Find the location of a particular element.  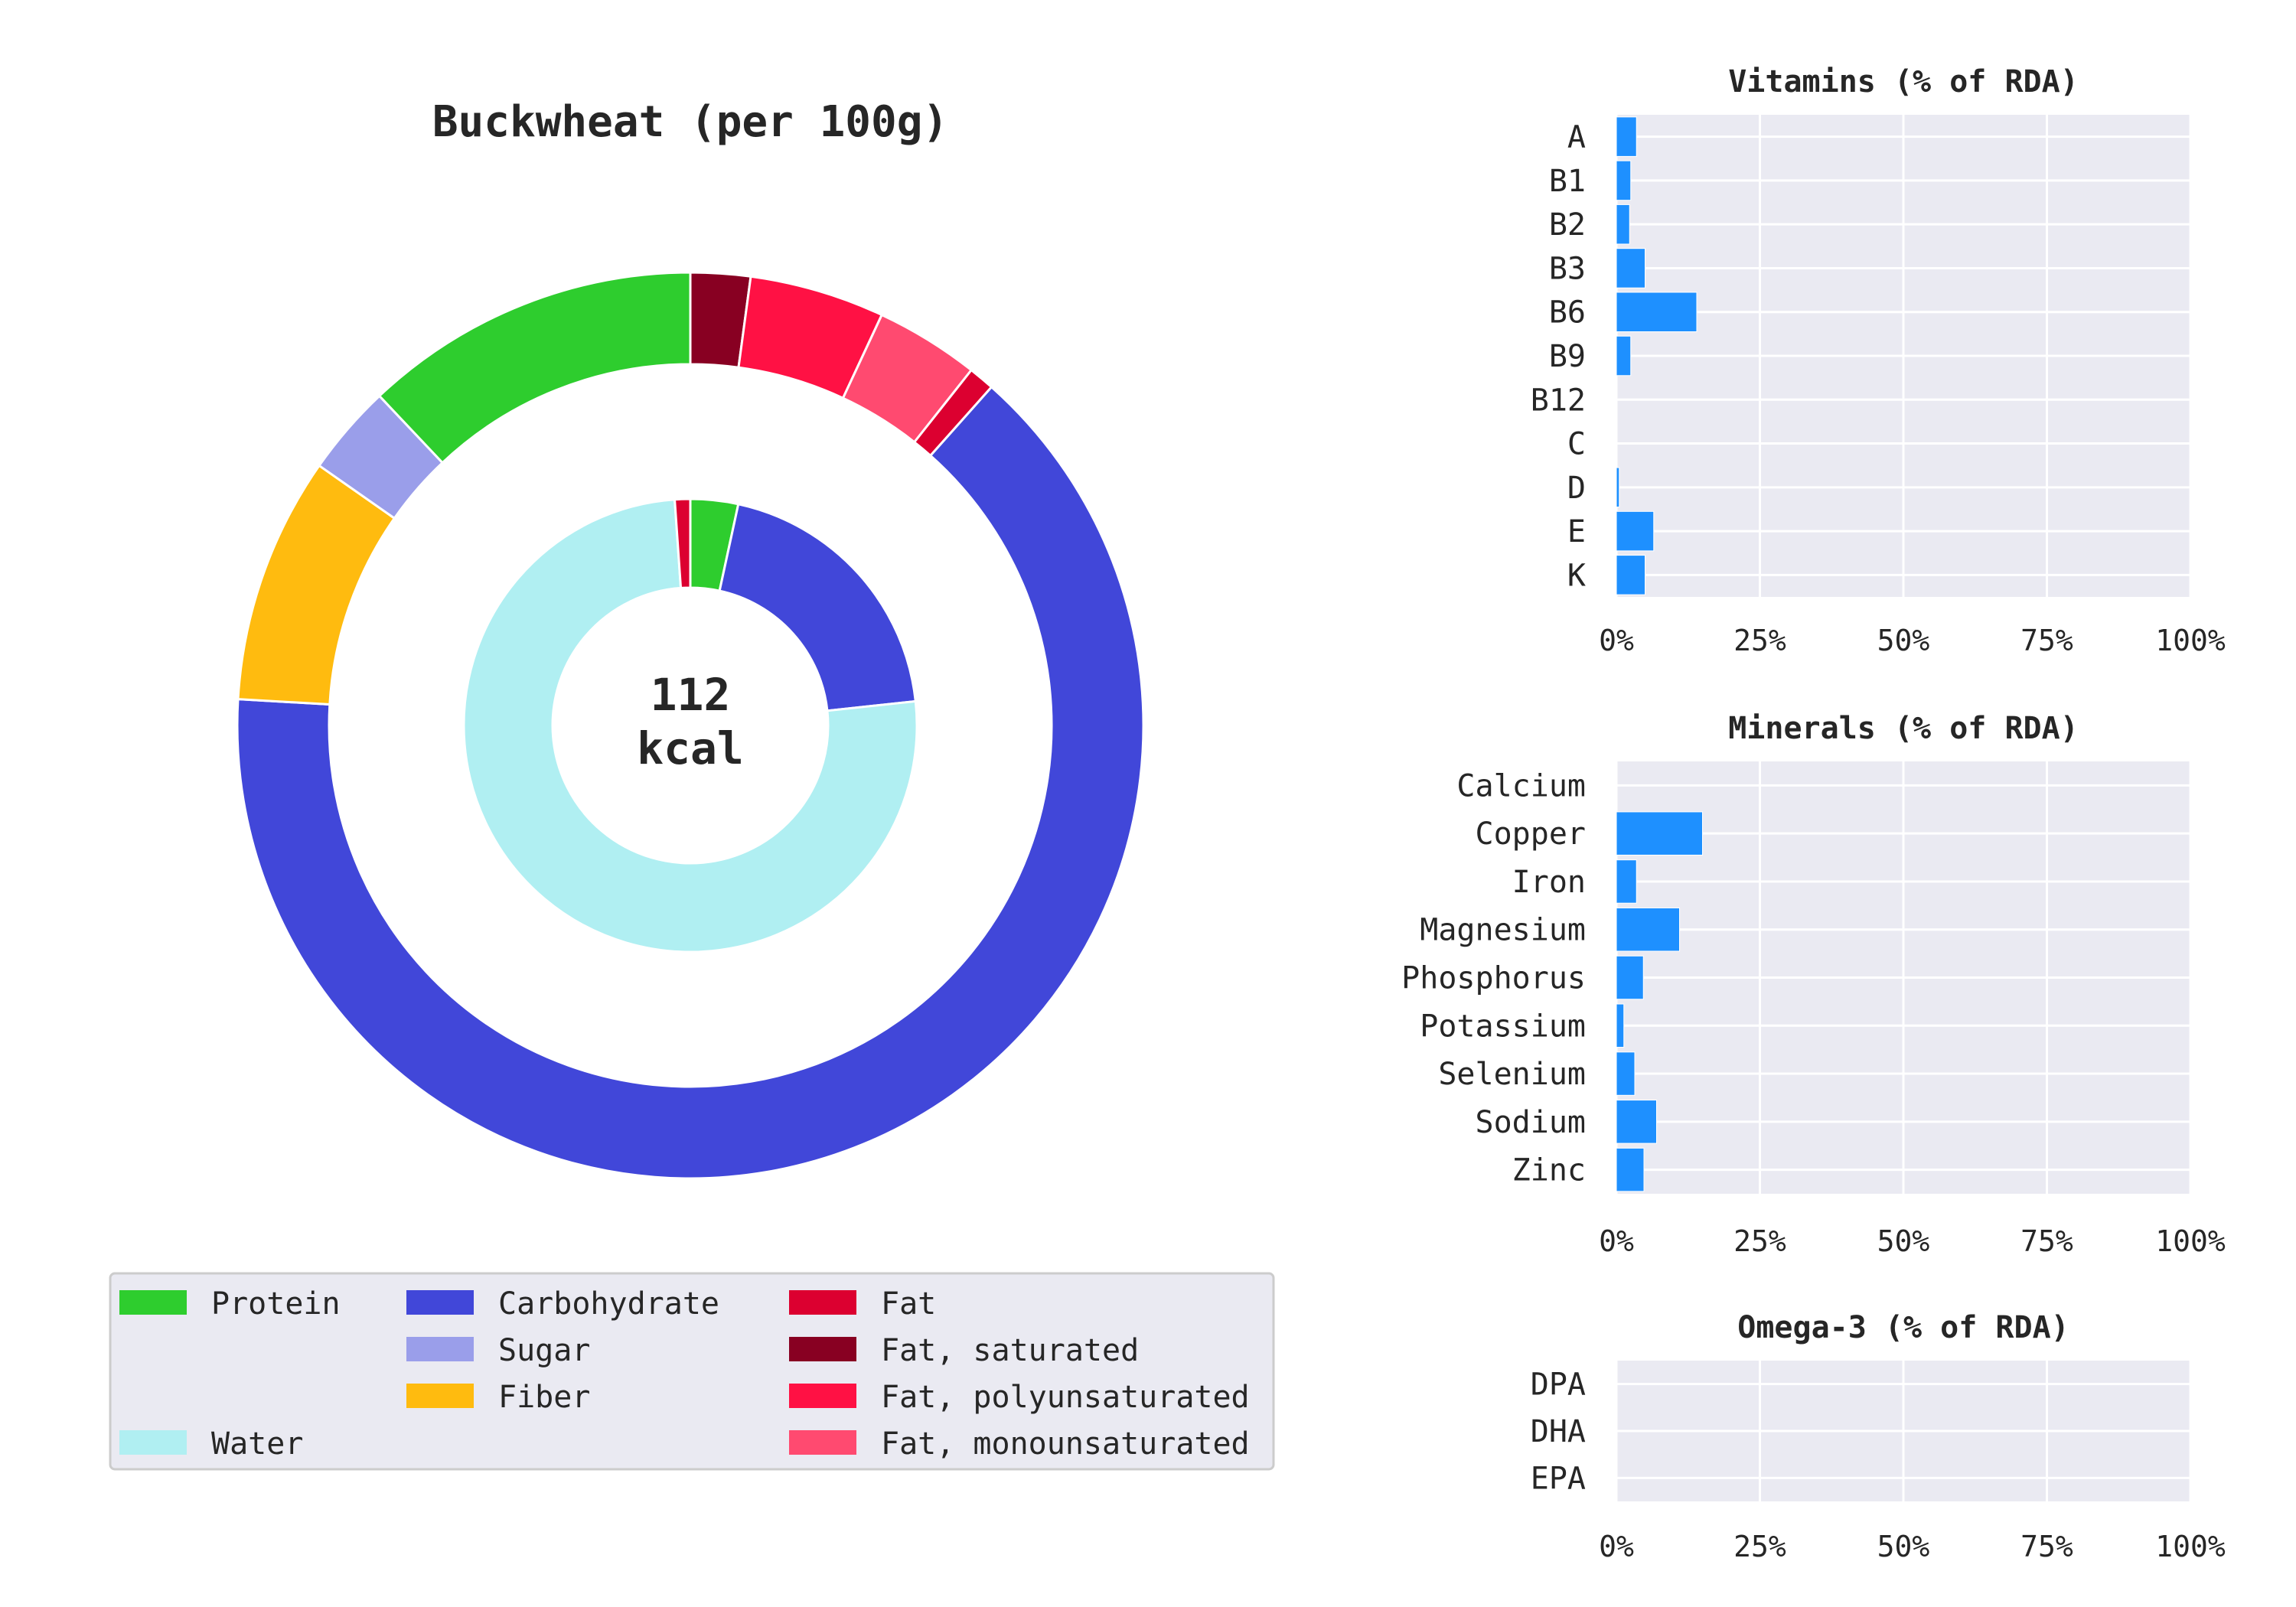

legend-label-sugar: Sugar is located at coordinates (544, 1350).